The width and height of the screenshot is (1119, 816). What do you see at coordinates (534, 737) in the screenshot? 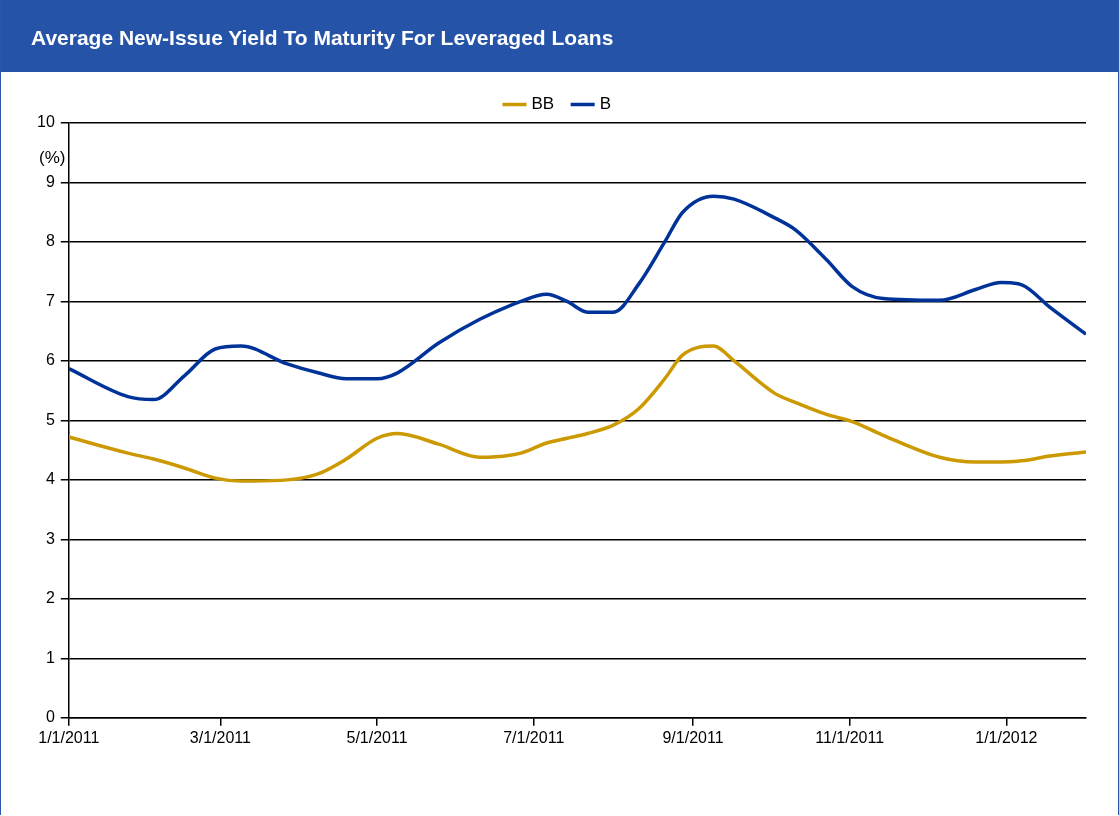
I see `x-tick-label: 7/1/2011` at bounding box center [534, 737].